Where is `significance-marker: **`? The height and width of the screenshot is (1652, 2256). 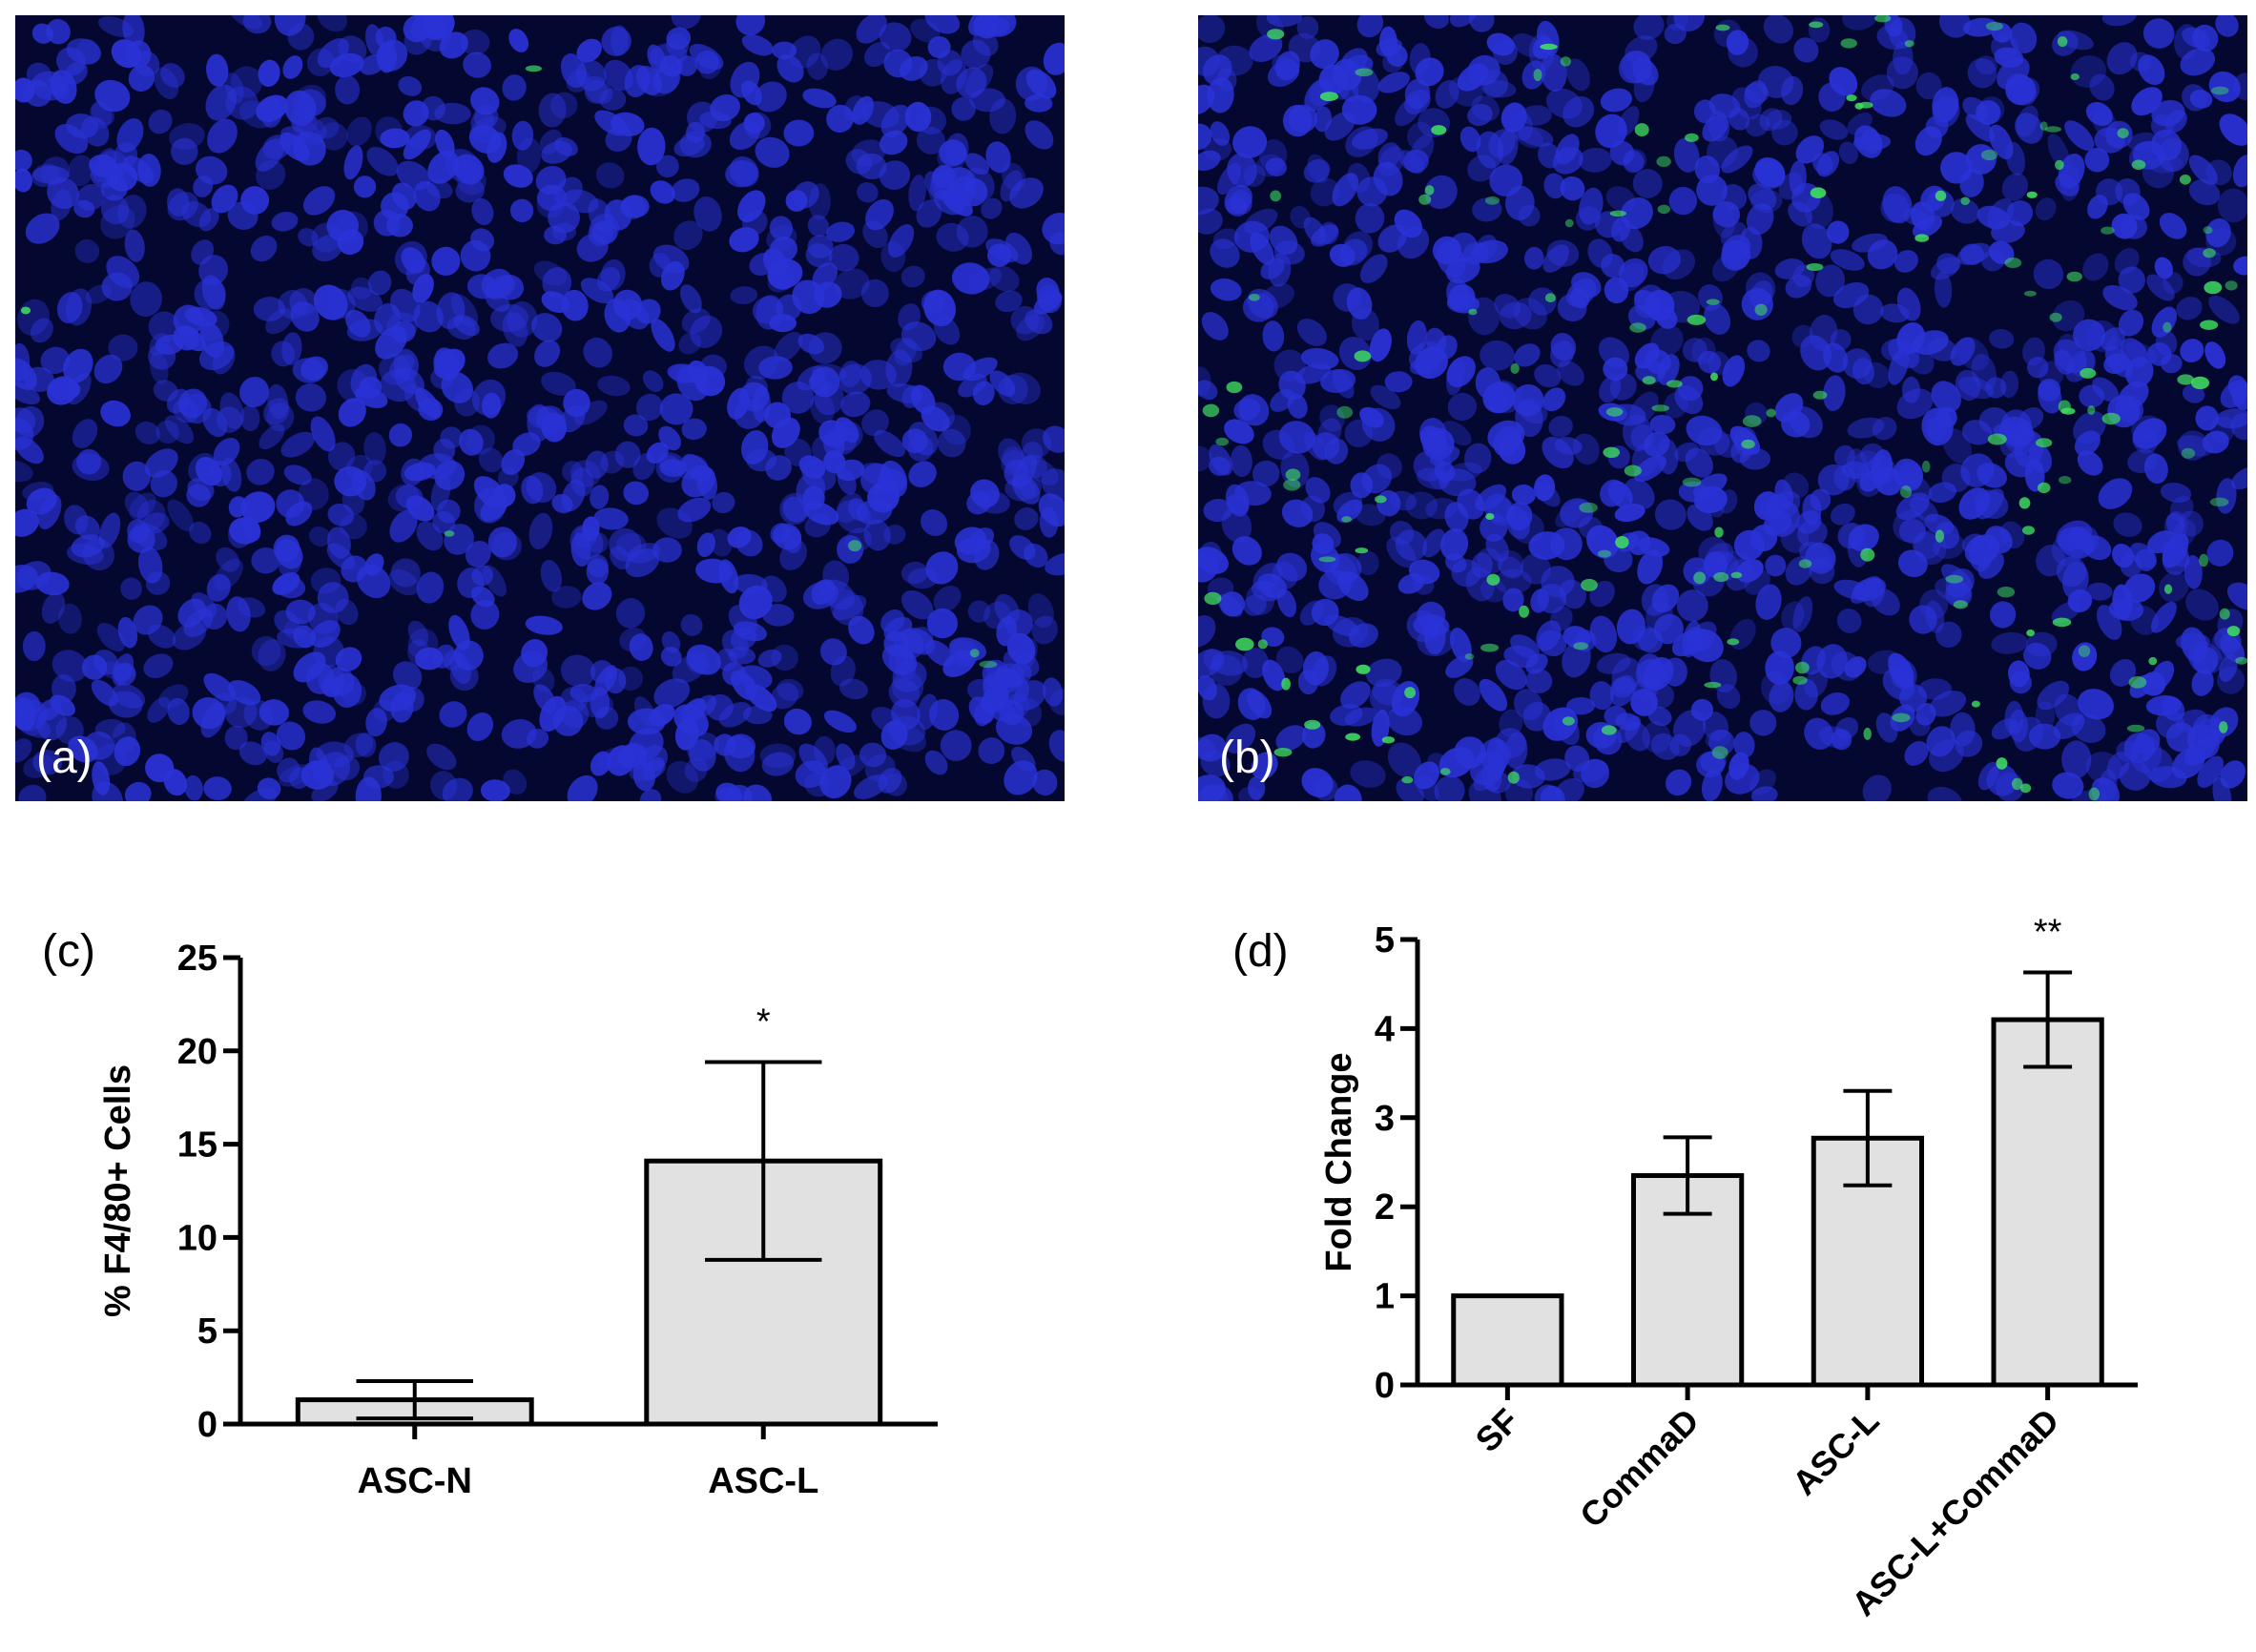 significance-marker: ** is located at coordinates (2048, 933).